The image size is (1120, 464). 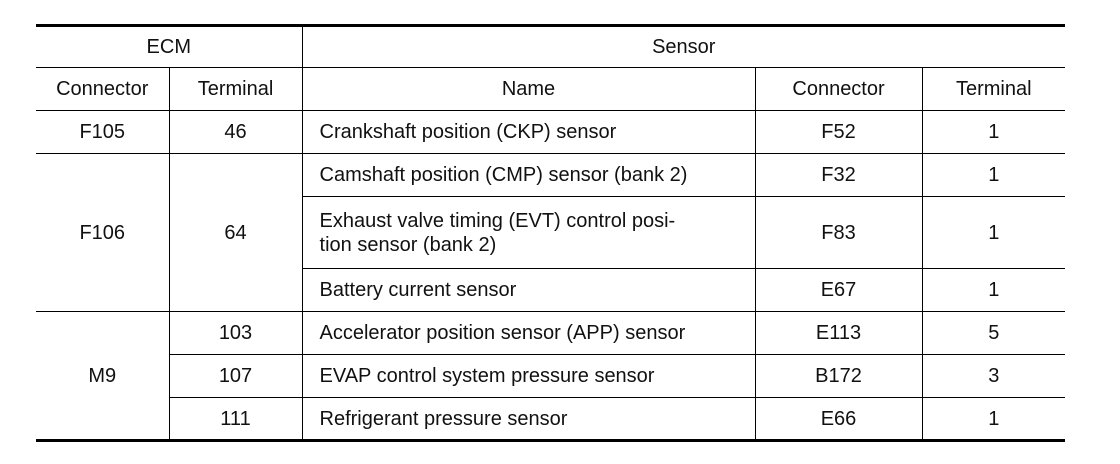 I want to click on sensor-name-cell: Battery current sensor, so click(x=529, y=290).